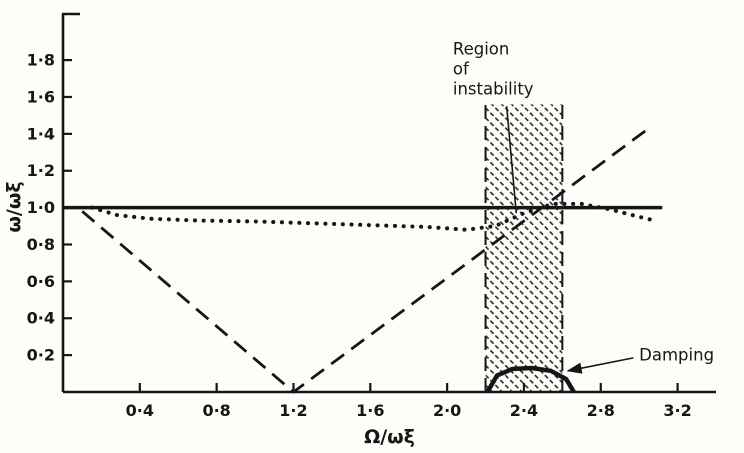 Image resolution: width=744 pixels, height=453 pixels. I want to click on y-tick-label: 0·8, so click(41, 244).